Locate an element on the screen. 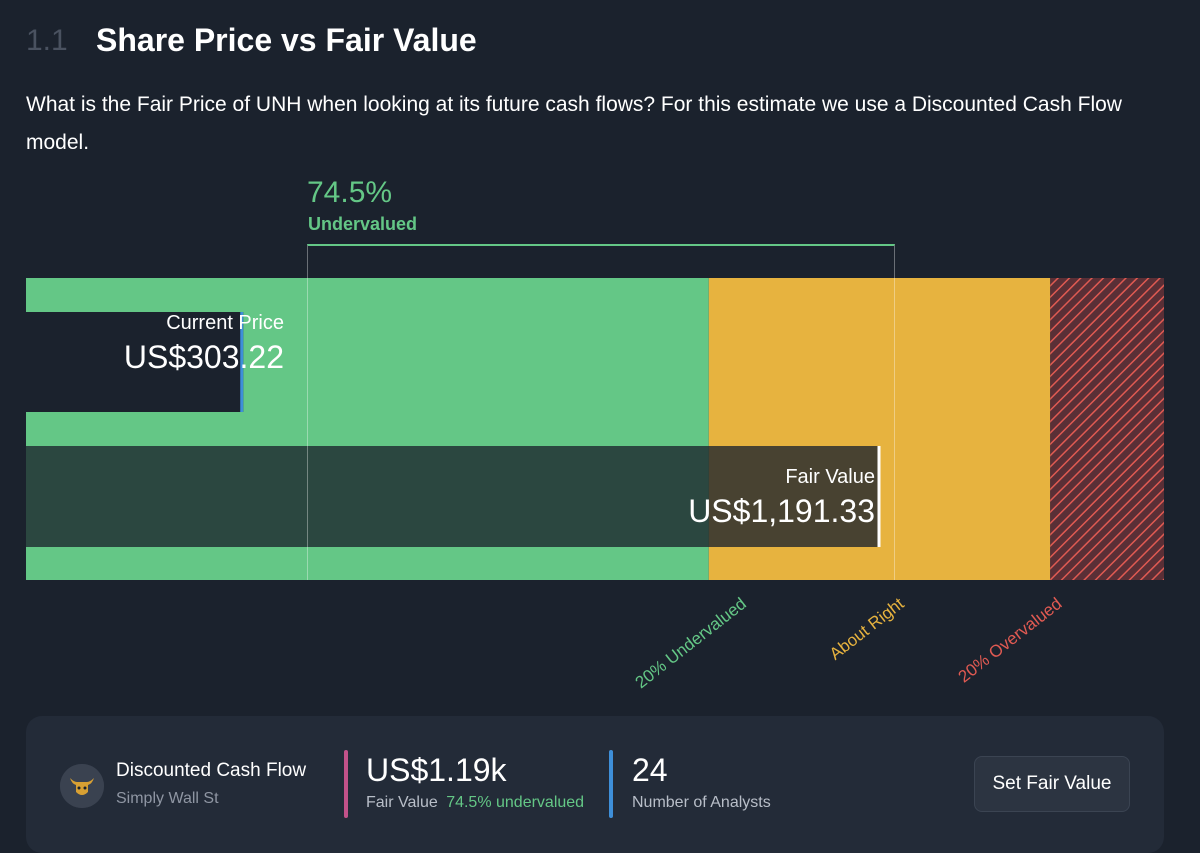 This screenshot has width=1200, height=853. fair-value-status: 74.5% undervalued is located at coordinates (515, 802).